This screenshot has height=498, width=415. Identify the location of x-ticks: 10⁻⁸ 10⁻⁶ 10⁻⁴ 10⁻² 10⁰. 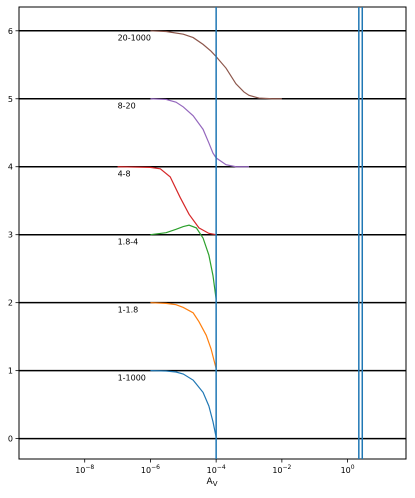
(215, 467).